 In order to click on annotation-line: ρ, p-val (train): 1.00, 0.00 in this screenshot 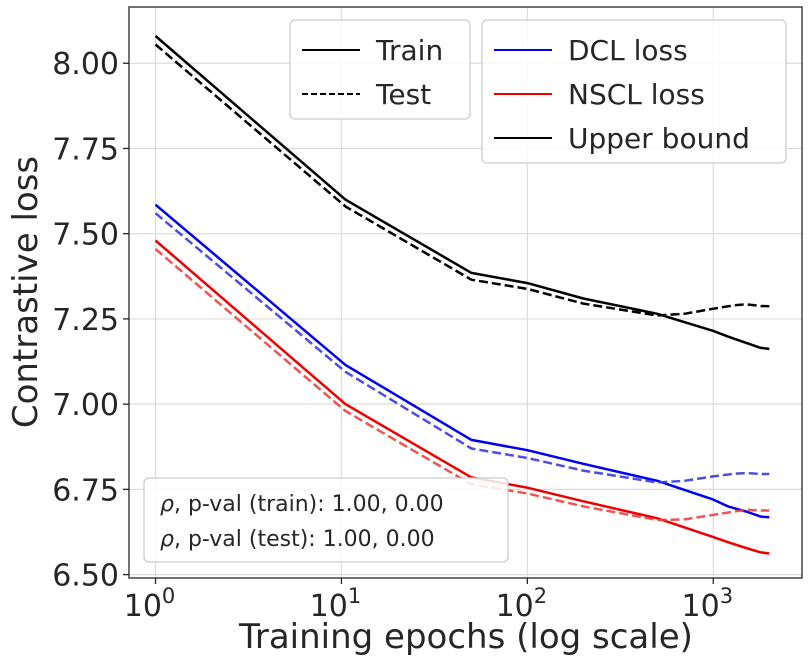, I will do `click(302, 504)`.